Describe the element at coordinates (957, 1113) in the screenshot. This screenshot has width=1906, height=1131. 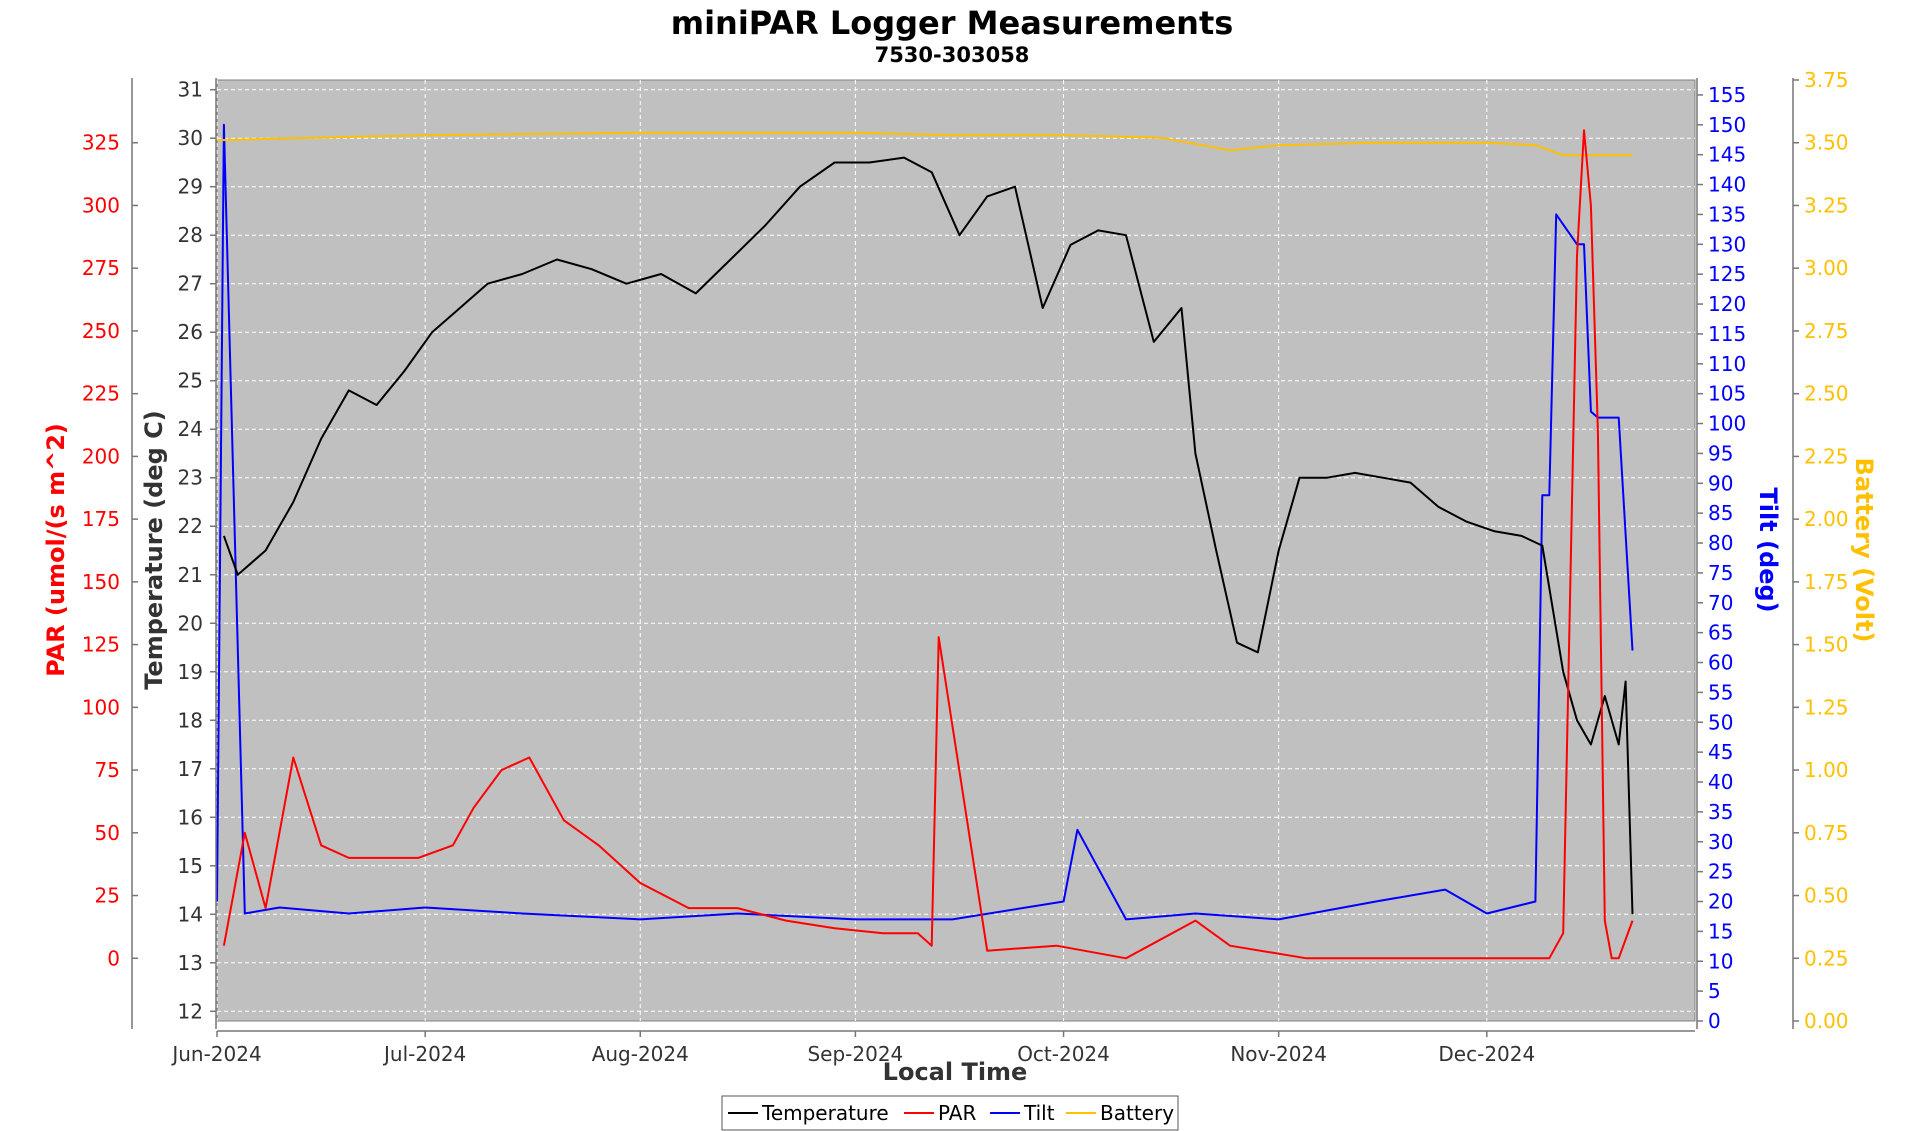
I see `legend-label-par: PAR` at that location.